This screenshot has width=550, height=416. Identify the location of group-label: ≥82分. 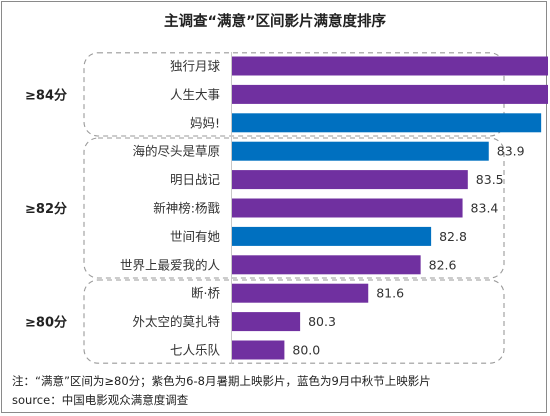
(46, 209).